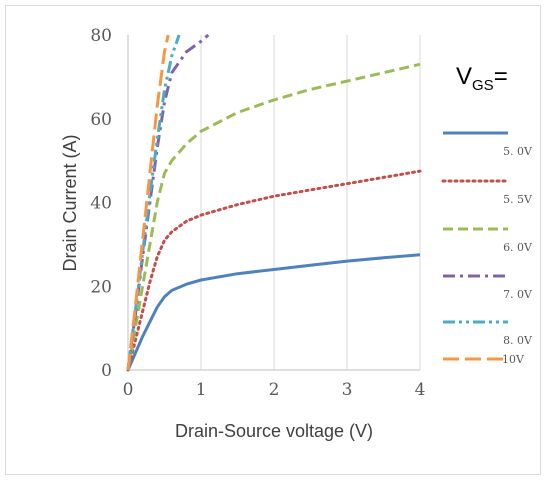 This screenshot has height=483, width=547. Describe the element at coordinates (501, 76) in the screenshot. I see `legend-title-suffix: =` at that location.